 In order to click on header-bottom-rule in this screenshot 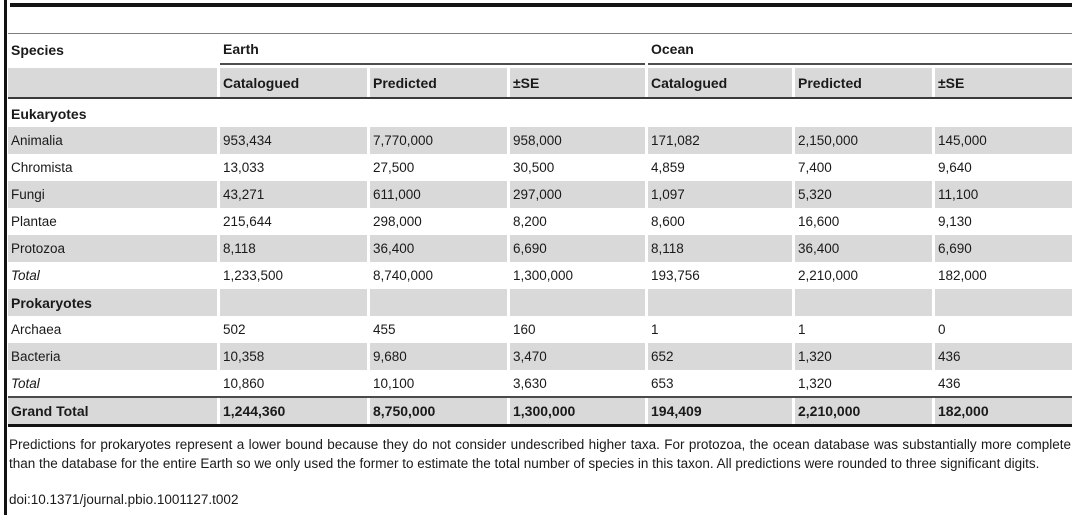, I will do `click(540, 98)`.